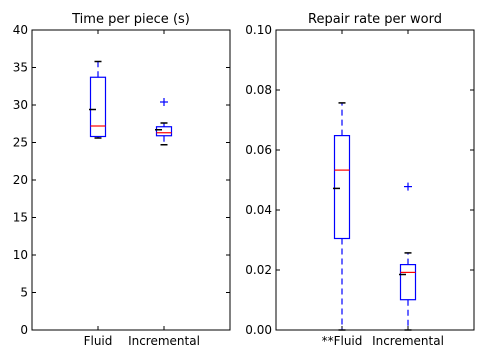 Image resolution: width=478 pixels, height=345 pixels. What do you see at coordinates (98, 339) in the screenshot?
I see `panel-1-xtick-label: Fluid` at bounding box center [98, 339].